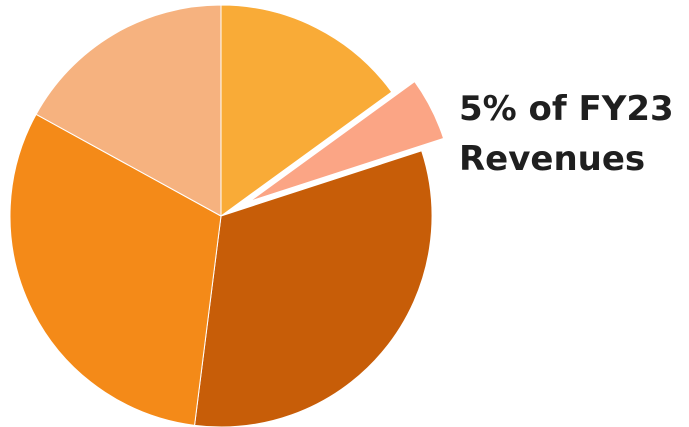 The height and width of the screenshot is (427, 689). Describe the element at coordinates (566, 134) in the screenshot. I see `slice-callout-label: 5% of FY23 Revenues` at that location.